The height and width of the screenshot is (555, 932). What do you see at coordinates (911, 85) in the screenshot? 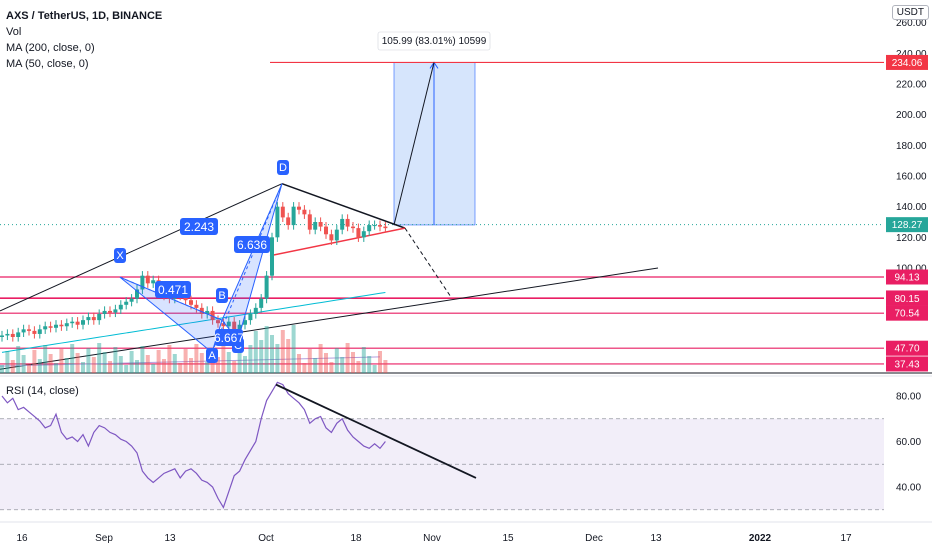
I see `price-axis-label: 220.00` at bounding box center [911, 85].